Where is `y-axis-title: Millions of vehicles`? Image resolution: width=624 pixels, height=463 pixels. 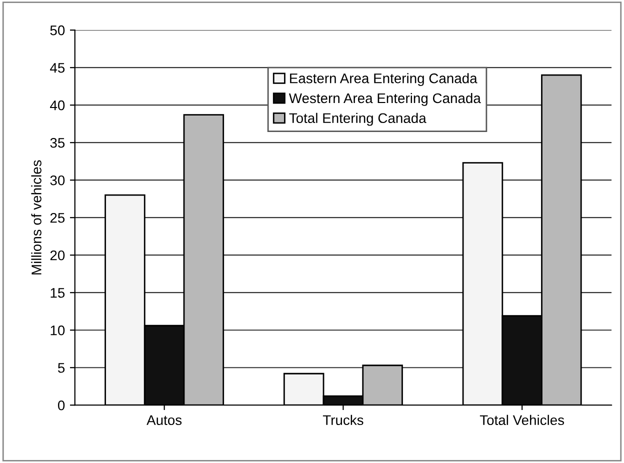
y-axis-title: Millions of vehicles is located at coordinates (36, 217).